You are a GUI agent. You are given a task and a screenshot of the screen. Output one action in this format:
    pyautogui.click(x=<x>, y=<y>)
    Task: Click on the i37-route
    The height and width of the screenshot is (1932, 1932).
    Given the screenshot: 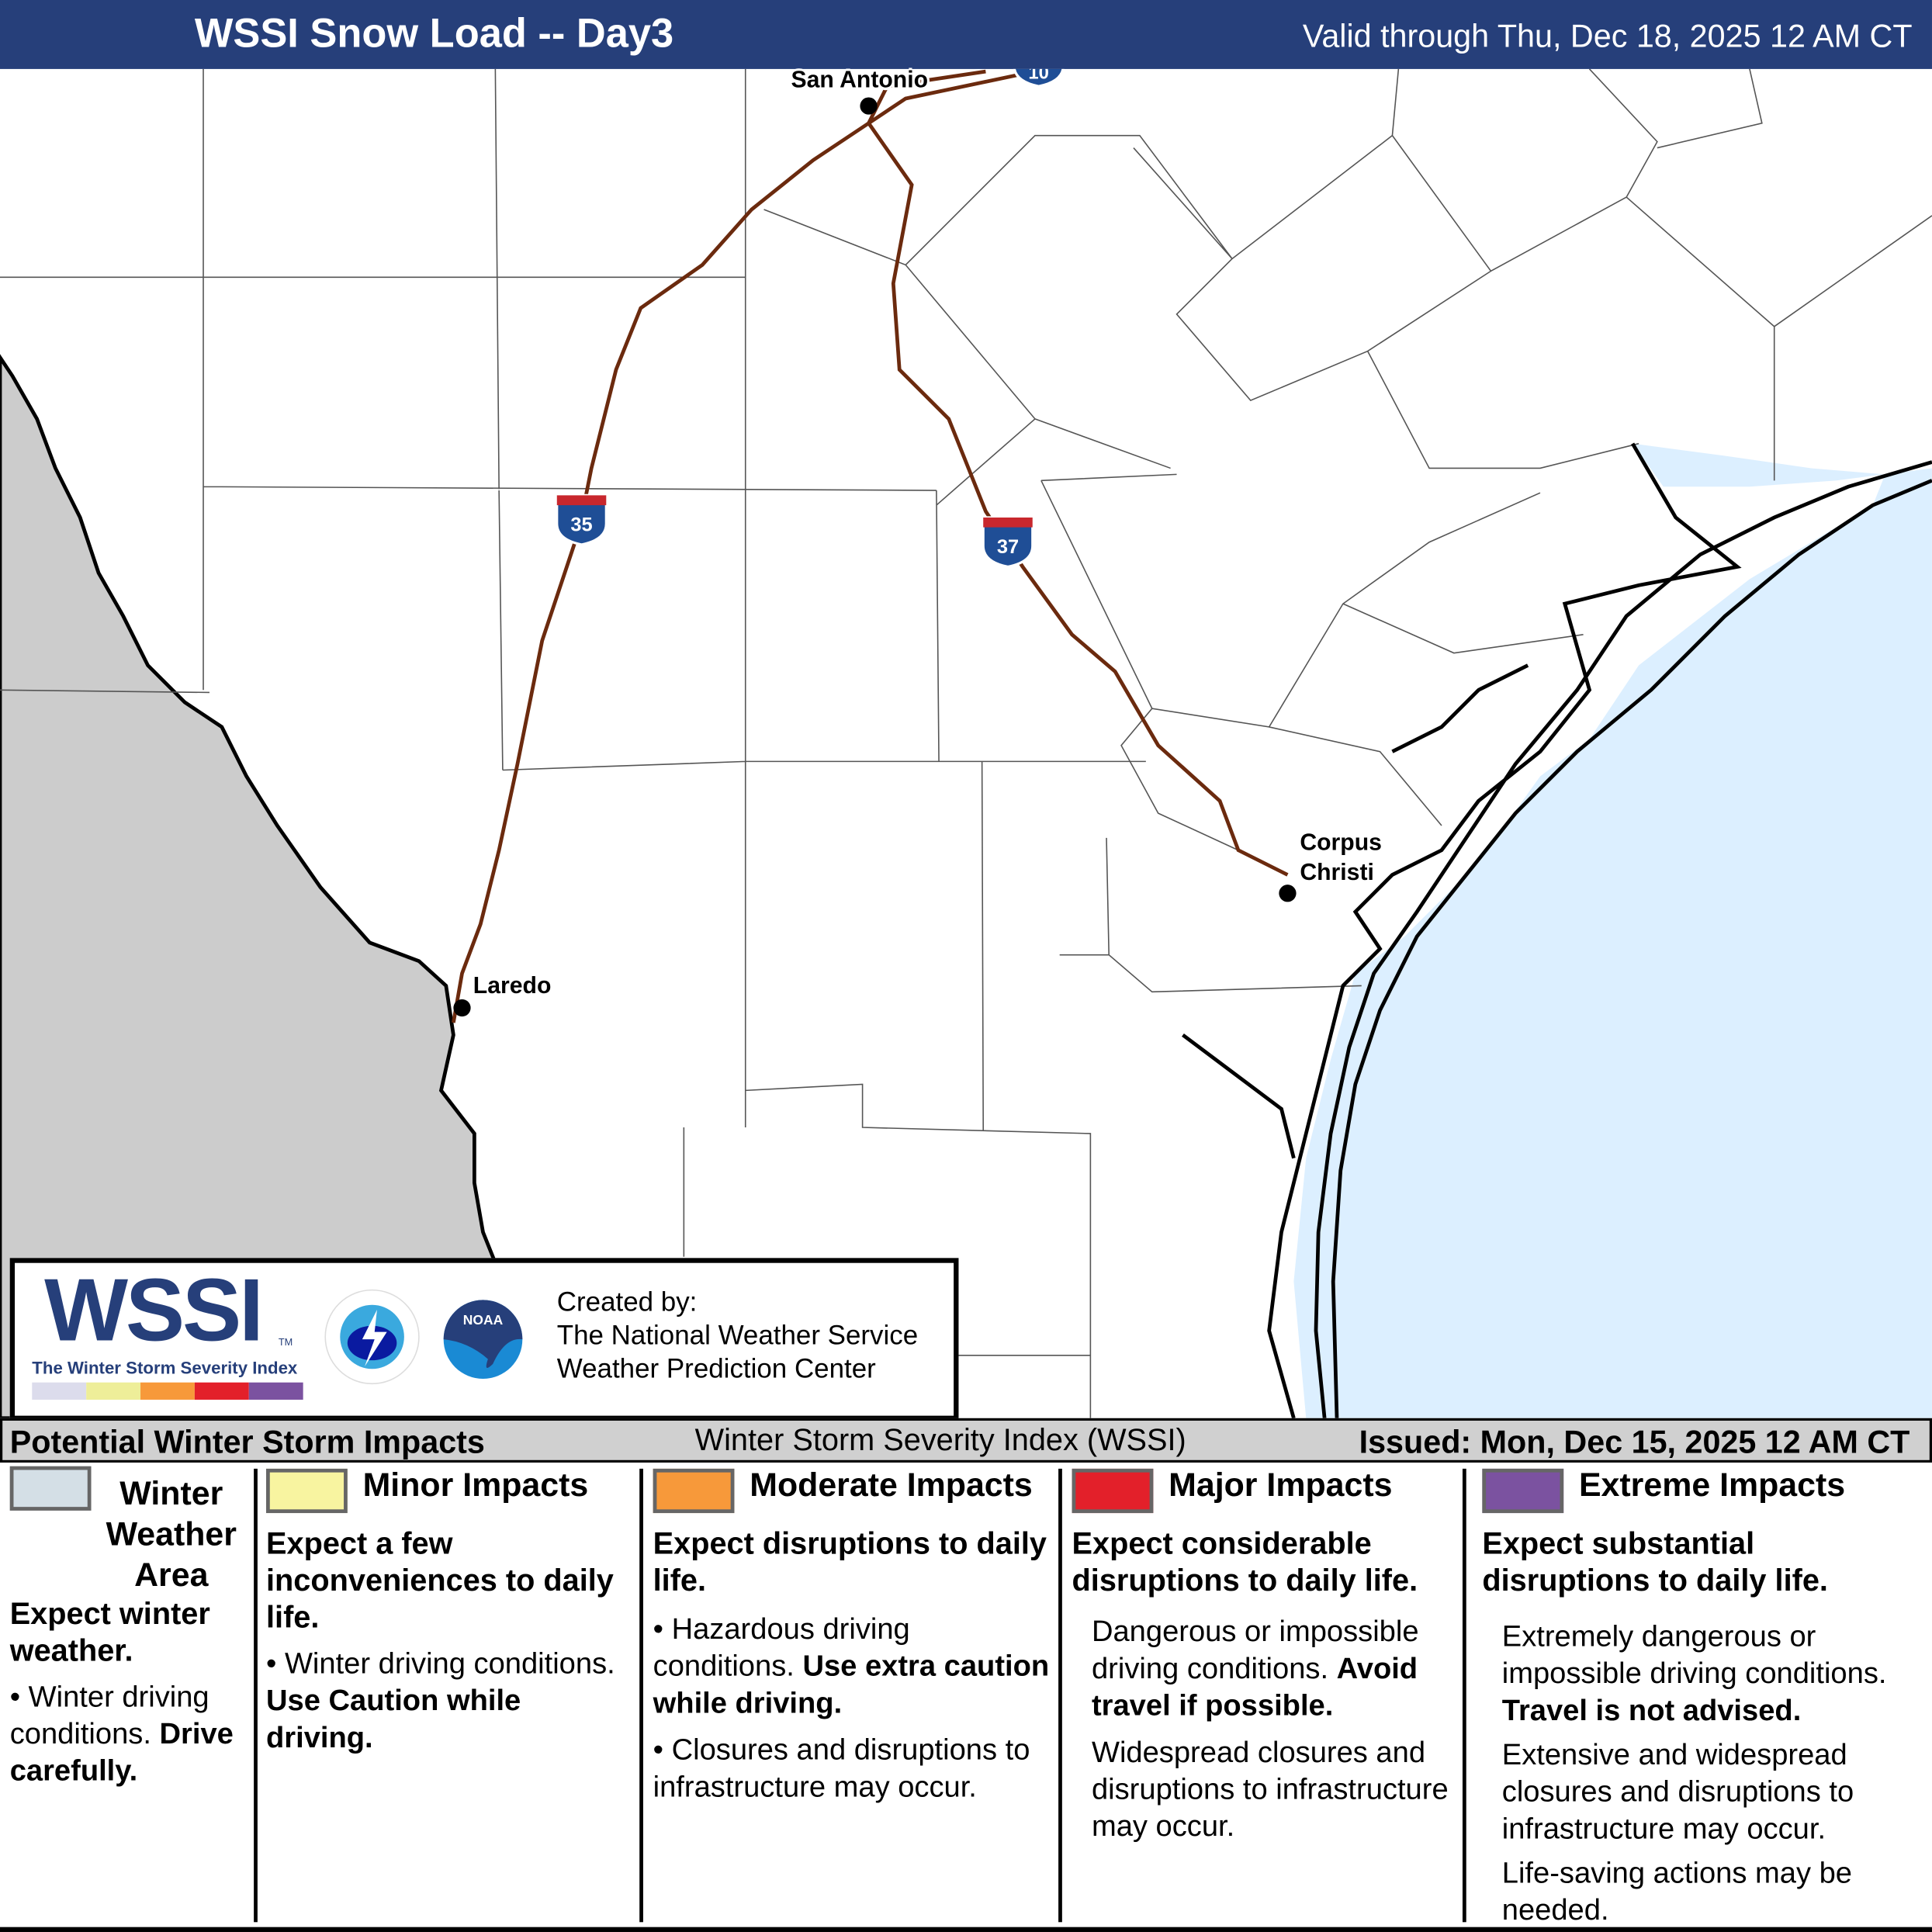 What is the action you would take?
    pyautogui.click(x=1078, y=499)
    